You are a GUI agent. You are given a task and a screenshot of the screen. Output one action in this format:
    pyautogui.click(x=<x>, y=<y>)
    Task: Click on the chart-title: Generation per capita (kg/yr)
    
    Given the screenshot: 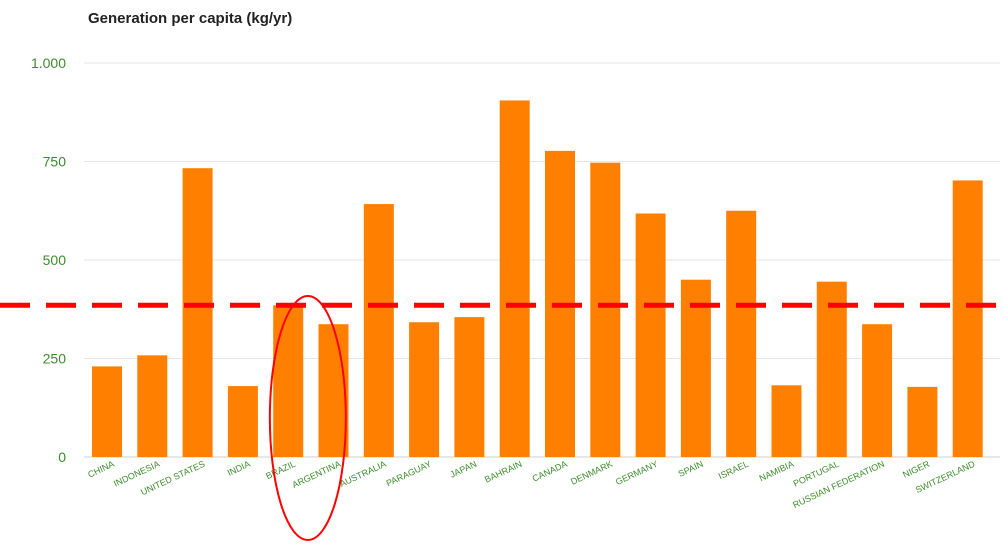 What is the action you would take?
    pyautogui.click(x=190, y=18)
    